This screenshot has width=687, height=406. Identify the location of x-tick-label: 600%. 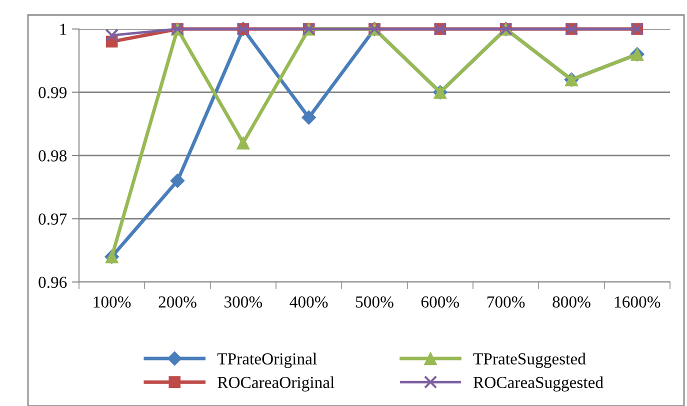
(440, 302).